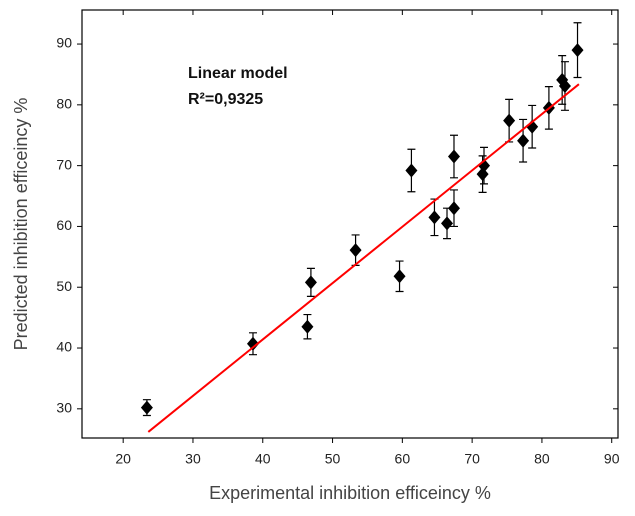 The image size is (635, 516). Describe the element at coordinates (193, 459) in the screenshot. I see `x-tick-label: 30` at that location.